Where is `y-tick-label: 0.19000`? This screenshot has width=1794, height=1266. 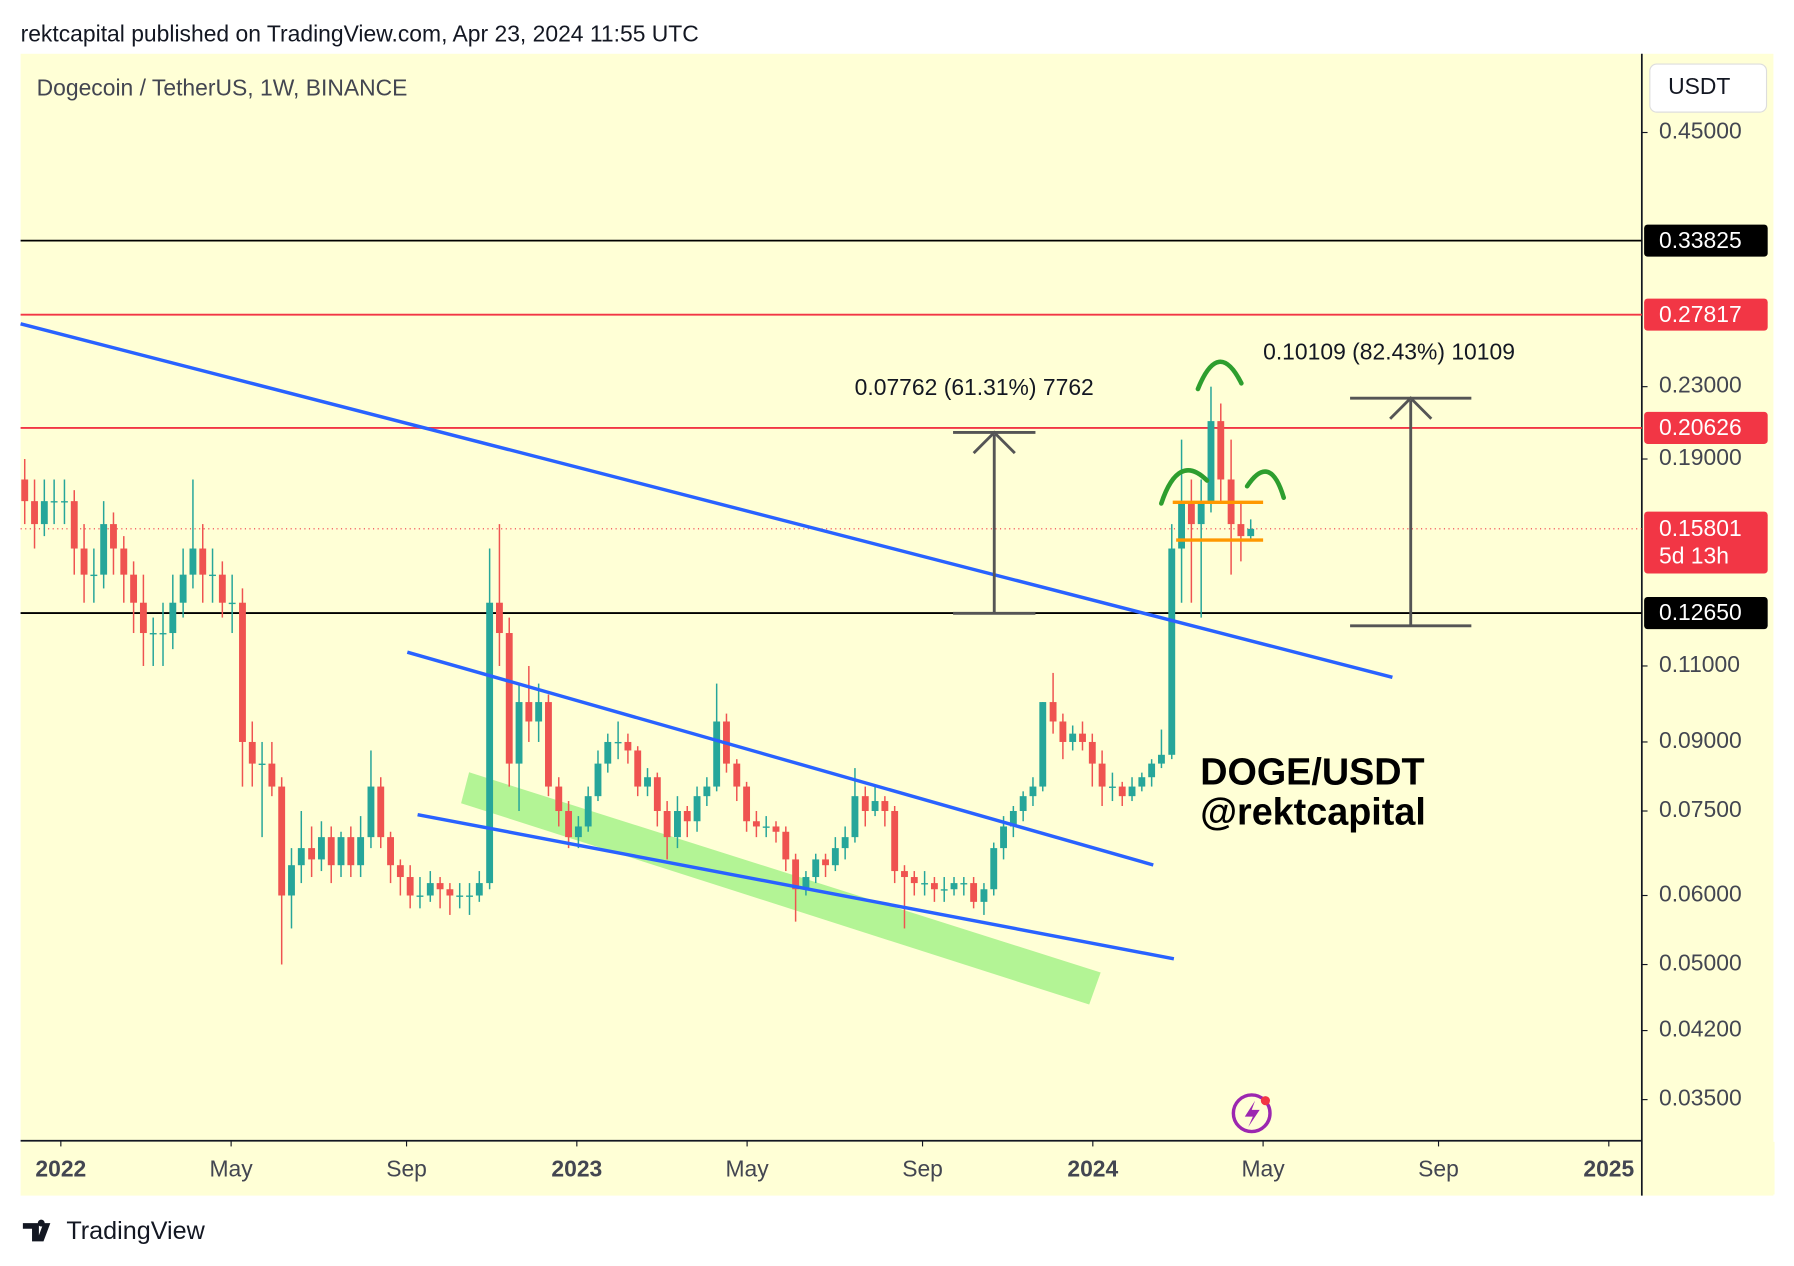
y-tick-label: 0.19000 is located at coordinates (1700, 457).